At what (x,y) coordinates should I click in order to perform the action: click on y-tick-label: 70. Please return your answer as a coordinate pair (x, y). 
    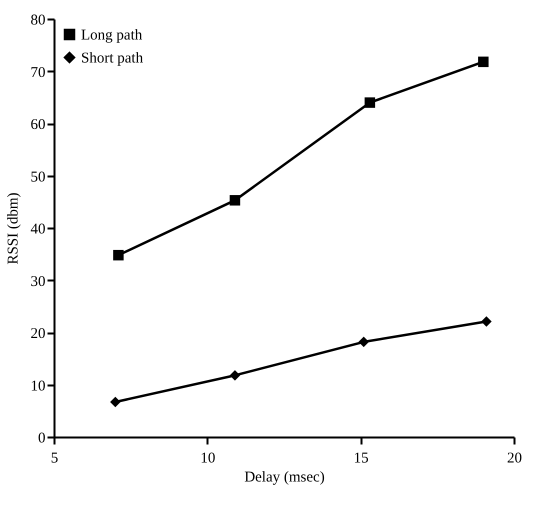
    Looking at the image, I should click on (38, 72).